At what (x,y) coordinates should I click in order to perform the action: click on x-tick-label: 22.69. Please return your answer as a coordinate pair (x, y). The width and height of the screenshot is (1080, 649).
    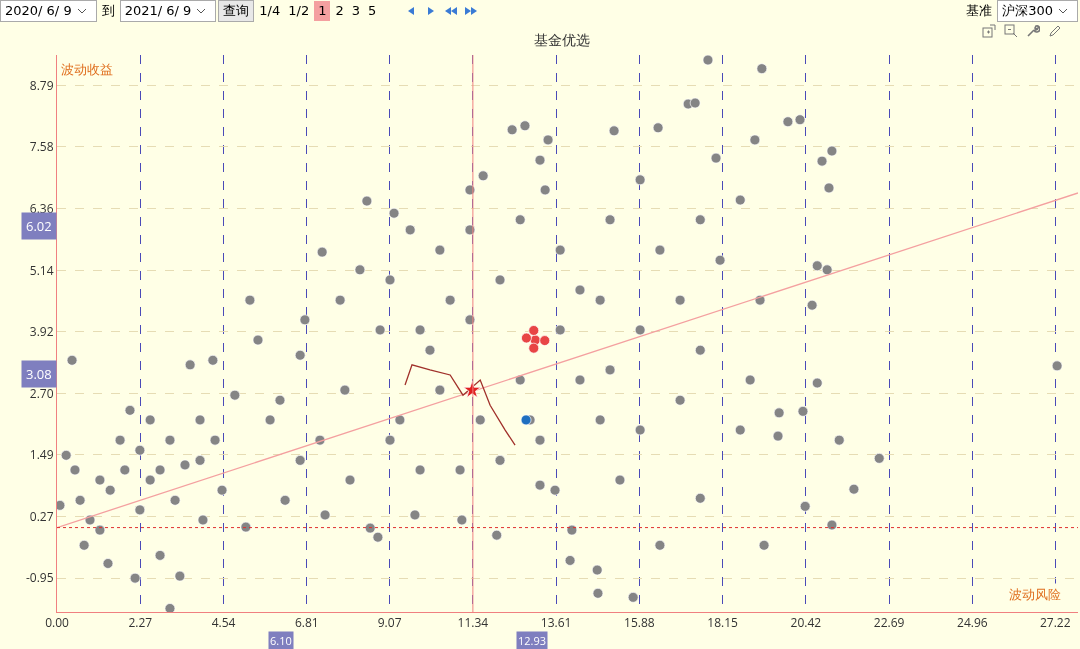
    Looking at the image, I should click on (889, 623).